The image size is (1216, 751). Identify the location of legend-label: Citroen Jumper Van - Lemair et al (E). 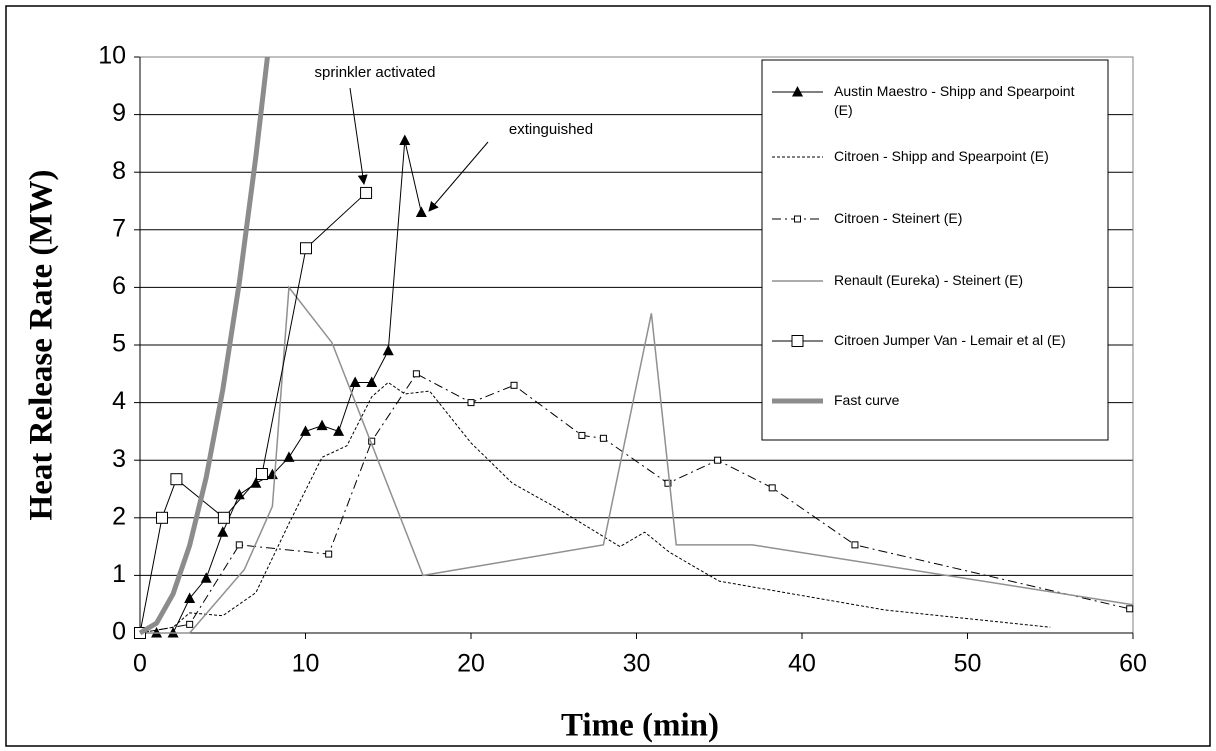
(950, 340).